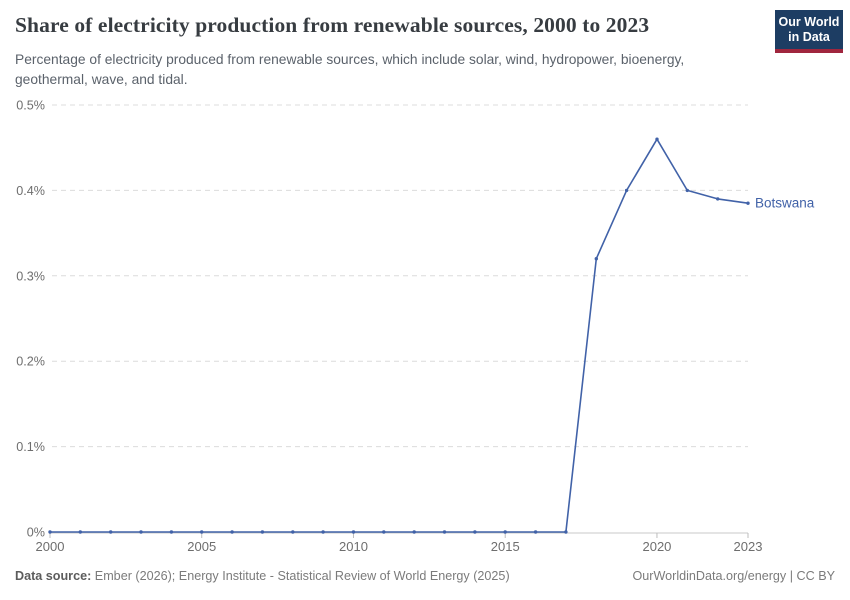  What do you see at coordinates (53, 576) in the screenshot?
I see `data-source-label: Data source:` at bounding box center [53, 576].